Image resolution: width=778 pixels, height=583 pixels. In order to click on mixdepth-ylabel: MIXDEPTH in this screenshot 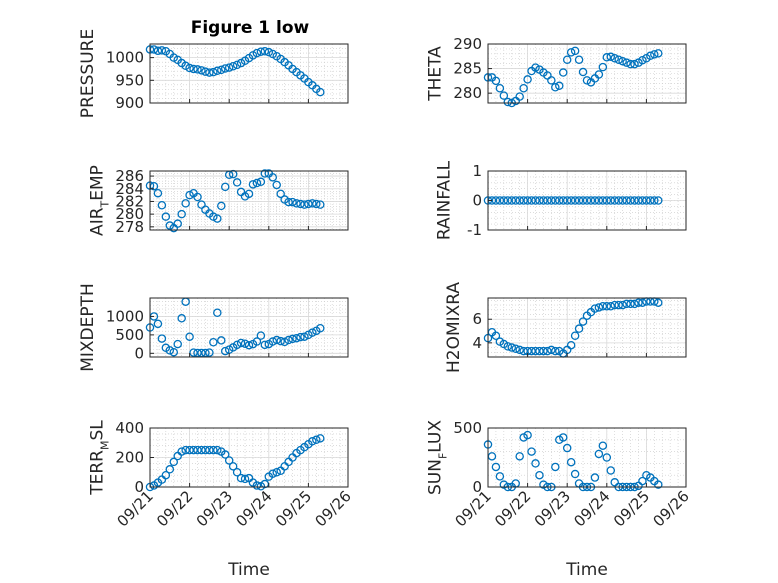, I will do `click(88, 327)`.